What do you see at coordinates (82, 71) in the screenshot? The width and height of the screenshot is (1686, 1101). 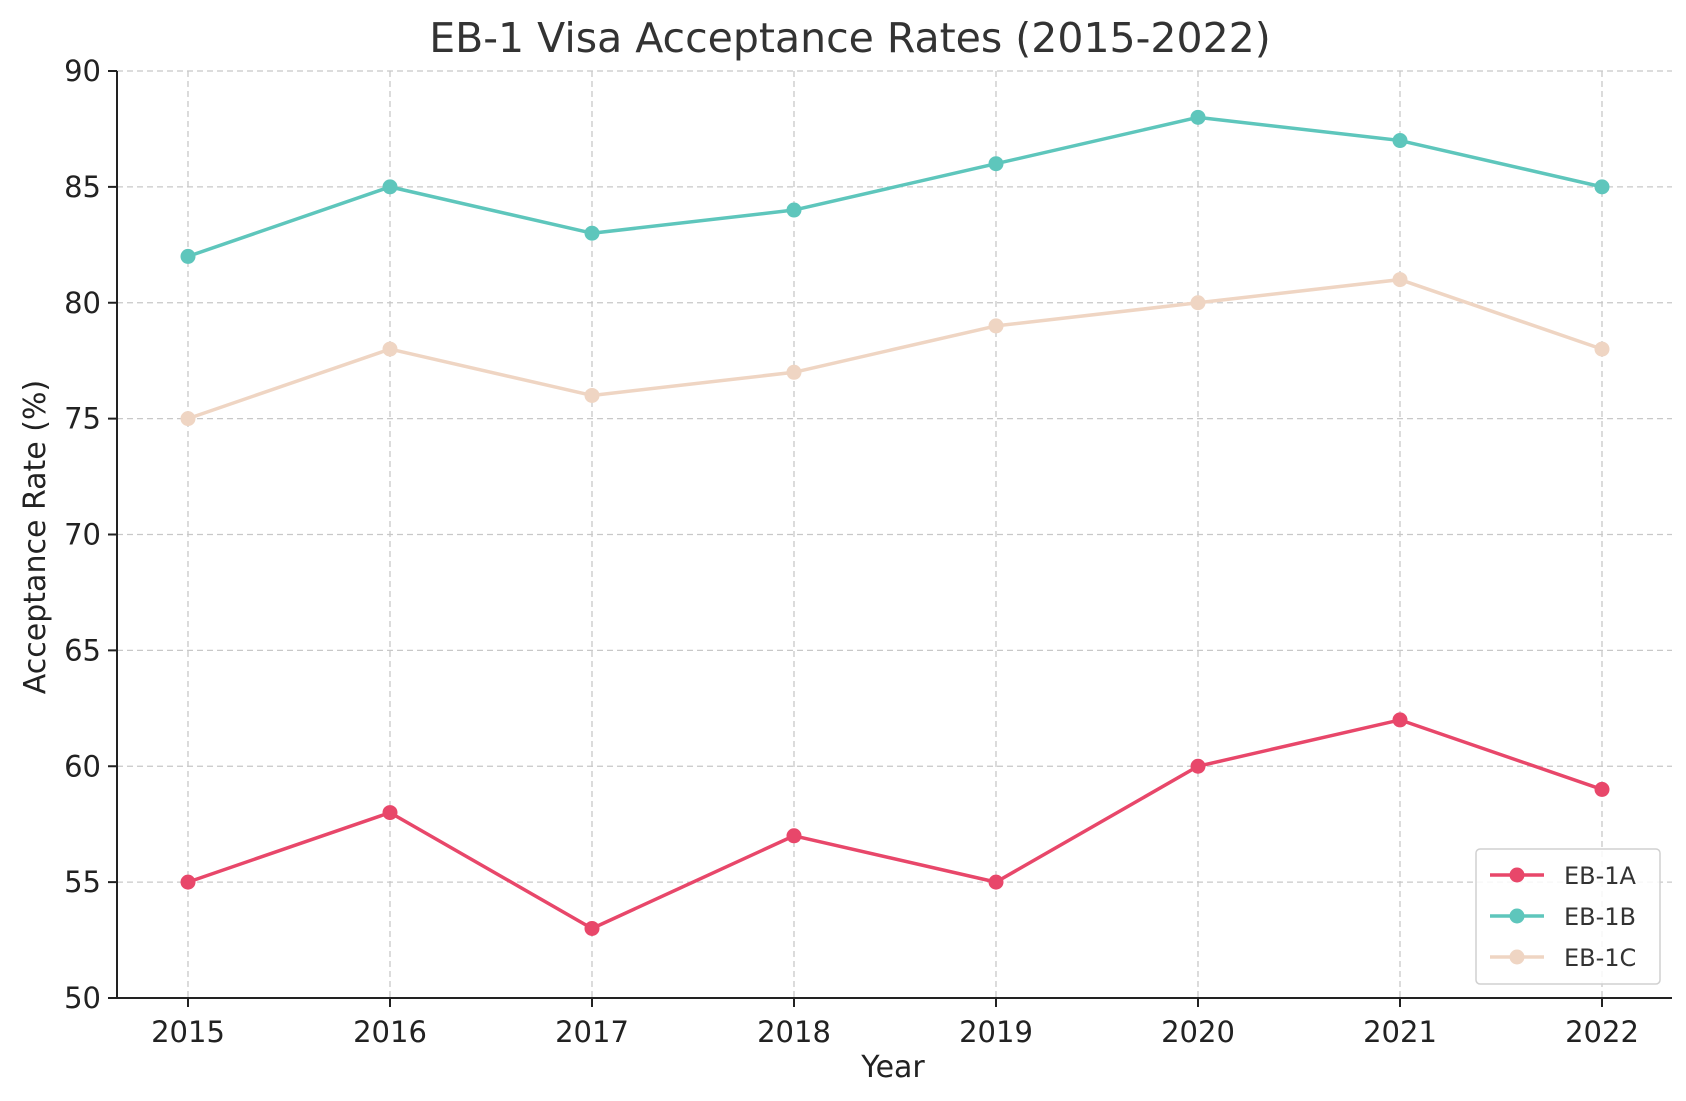 I see `y-tick-label: 90` at bounding box center [82, 71].